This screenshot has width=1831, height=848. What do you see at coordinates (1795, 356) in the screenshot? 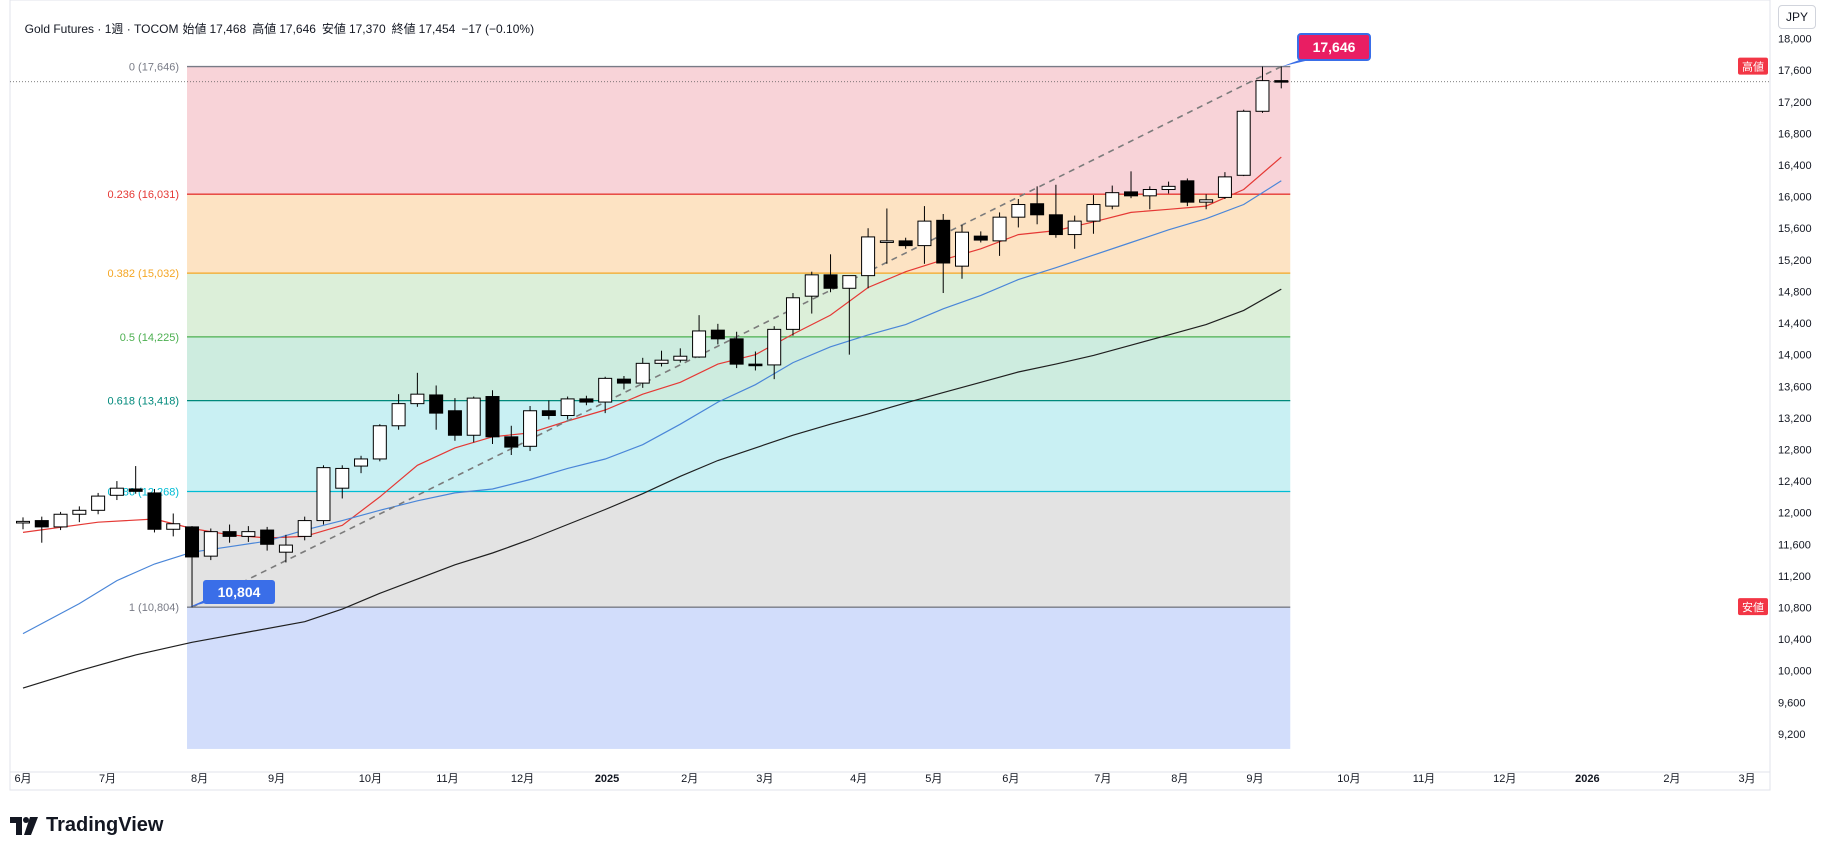
I see `price-axis-label: 14,000` at bounding box center [1795, 356].